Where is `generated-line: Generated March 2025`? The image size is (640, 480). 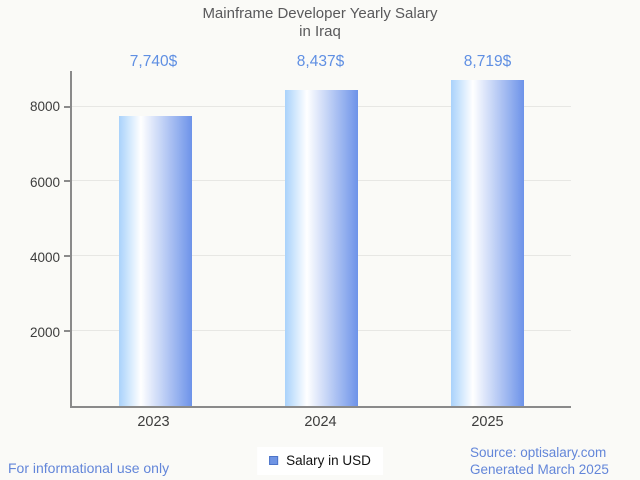 generated-line: Generated March 2025 is located at coordinates (539, 469).